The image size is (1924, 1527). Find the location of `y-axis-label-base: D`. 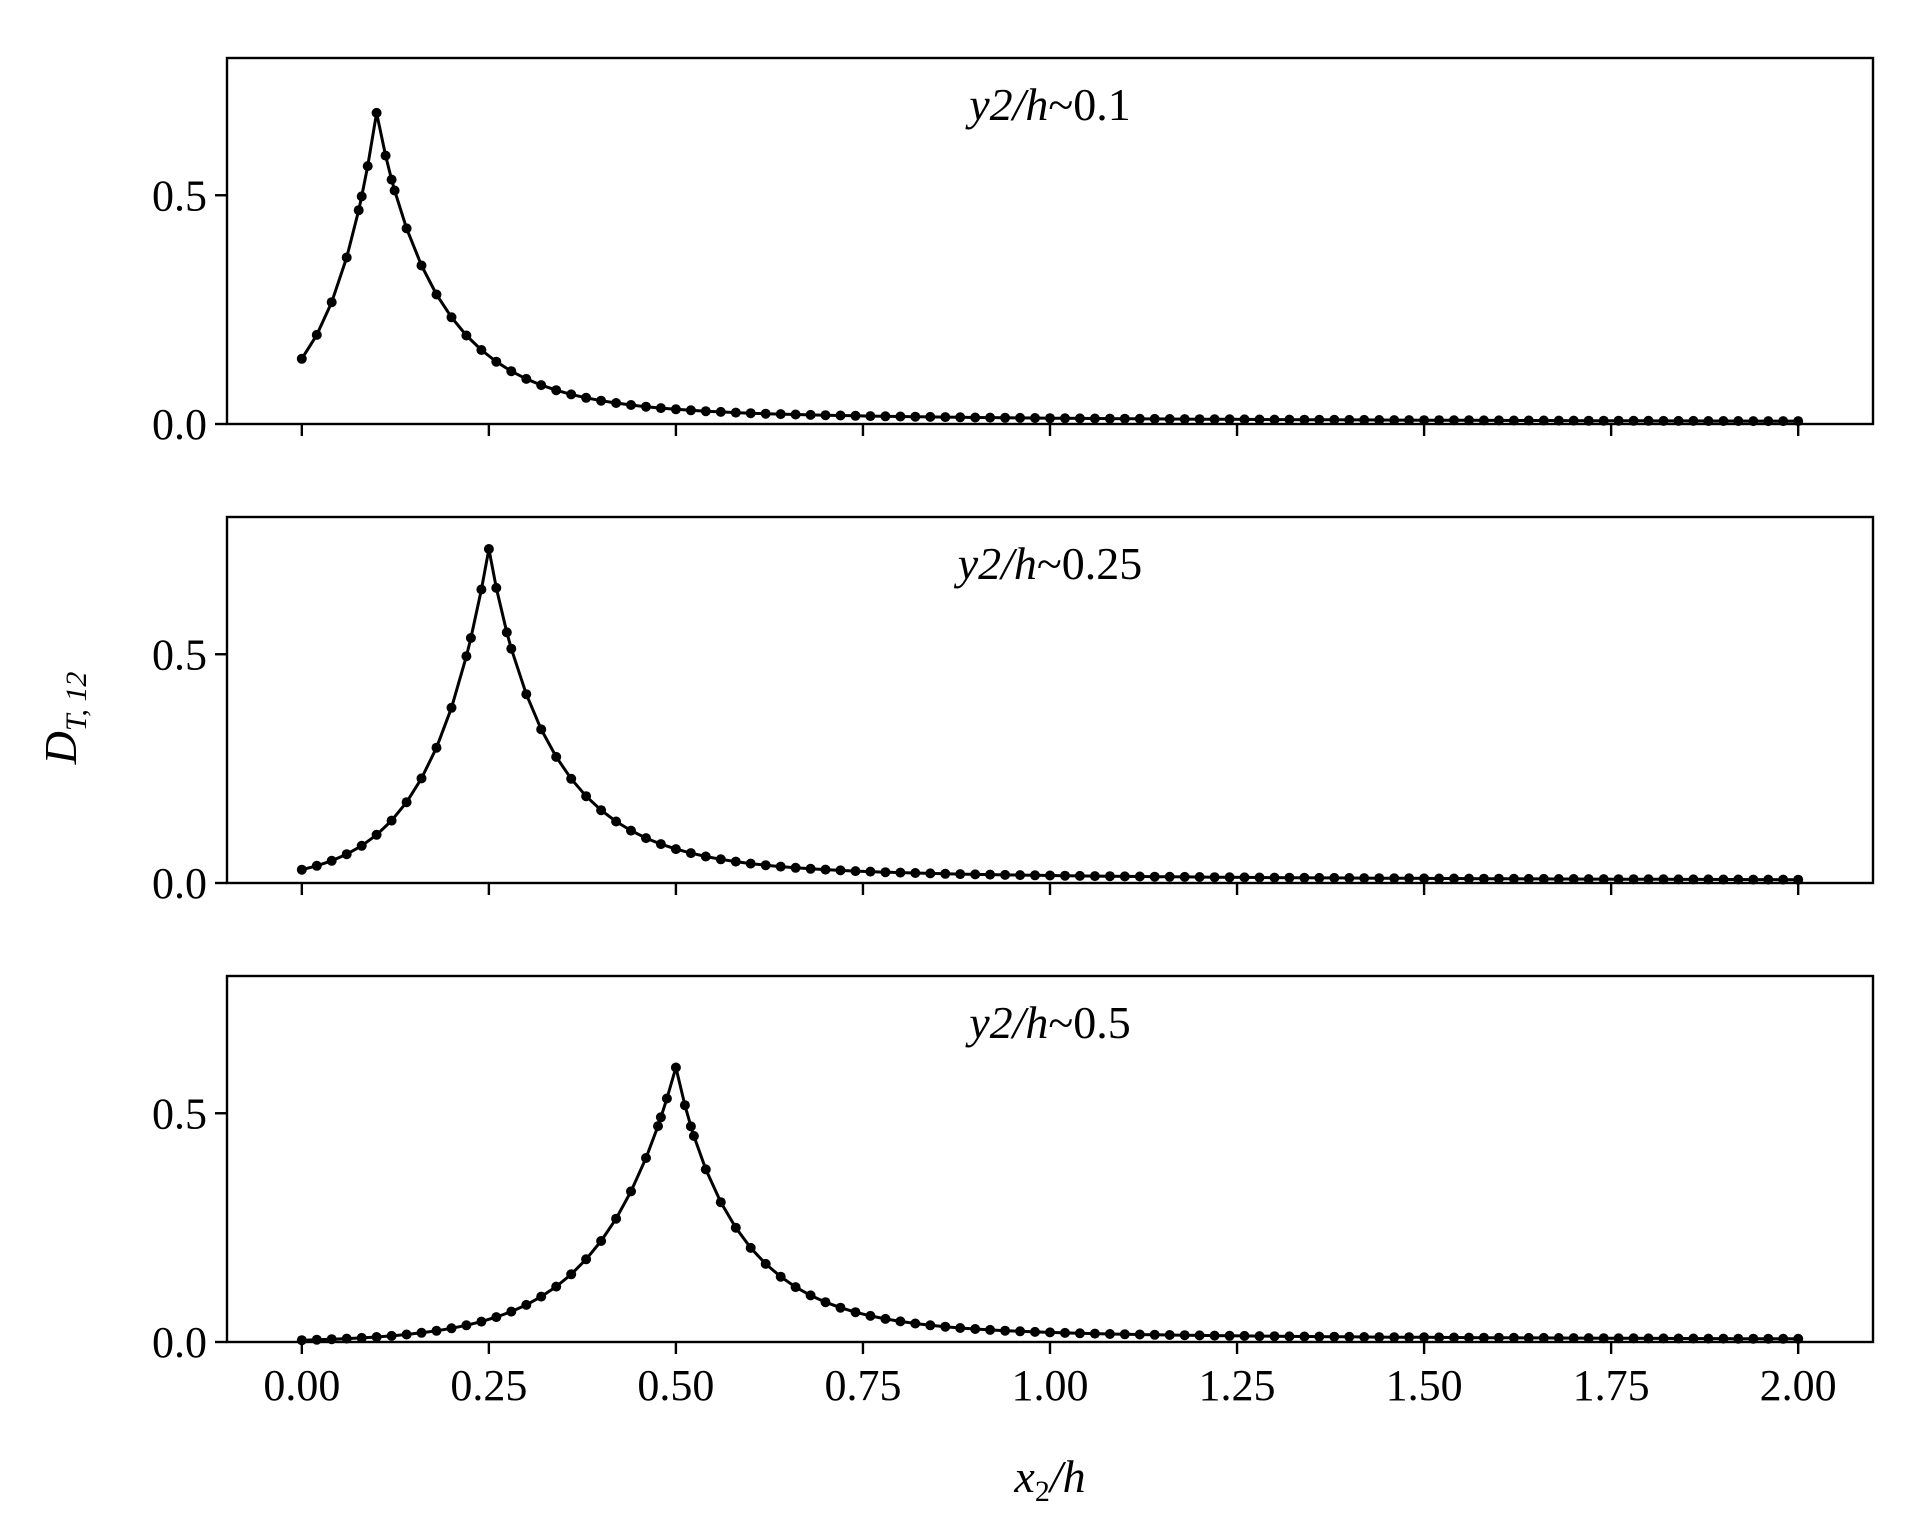

y-axis-label-base: D is located at coordinates (60, 748).